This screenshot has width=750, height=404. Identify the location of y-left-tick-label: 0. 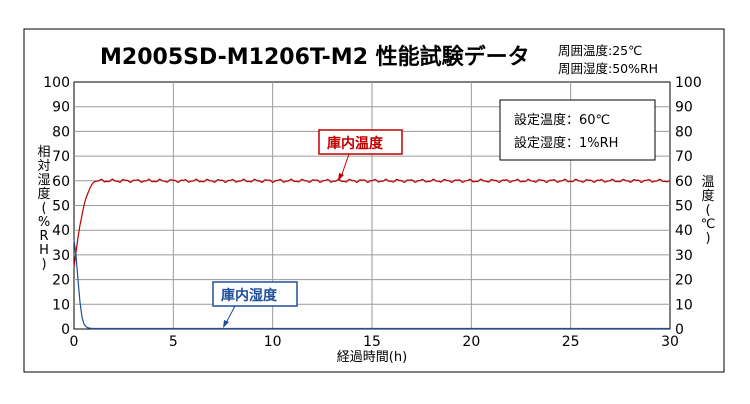
(65, 330).